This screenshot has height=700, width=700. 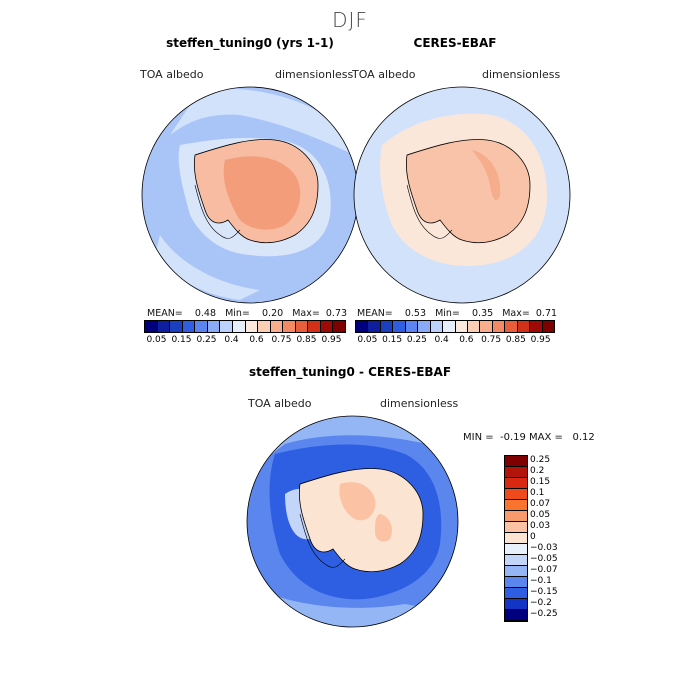 What do you see at coordinates (541, 602) in the screenshot?
I see `colorbar-tick-label: −0.2` at bounding box center [541, 602].